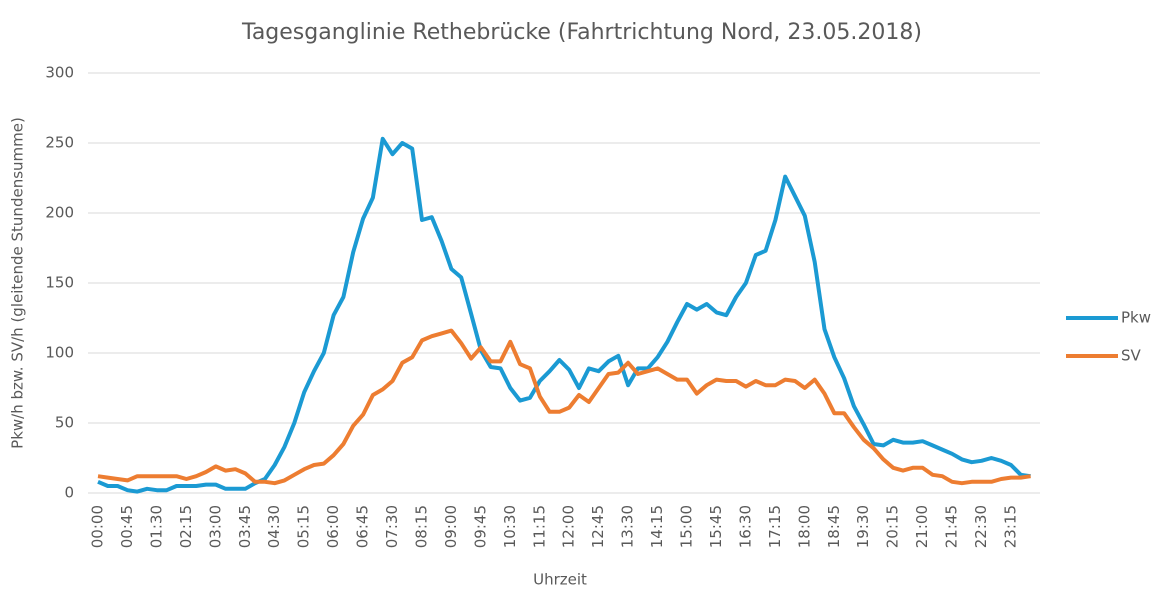 The image size is (1161, 596). Describe the element at coordinates (1131, 356) in the screenshot. I see `legend-label: SV` at that location.